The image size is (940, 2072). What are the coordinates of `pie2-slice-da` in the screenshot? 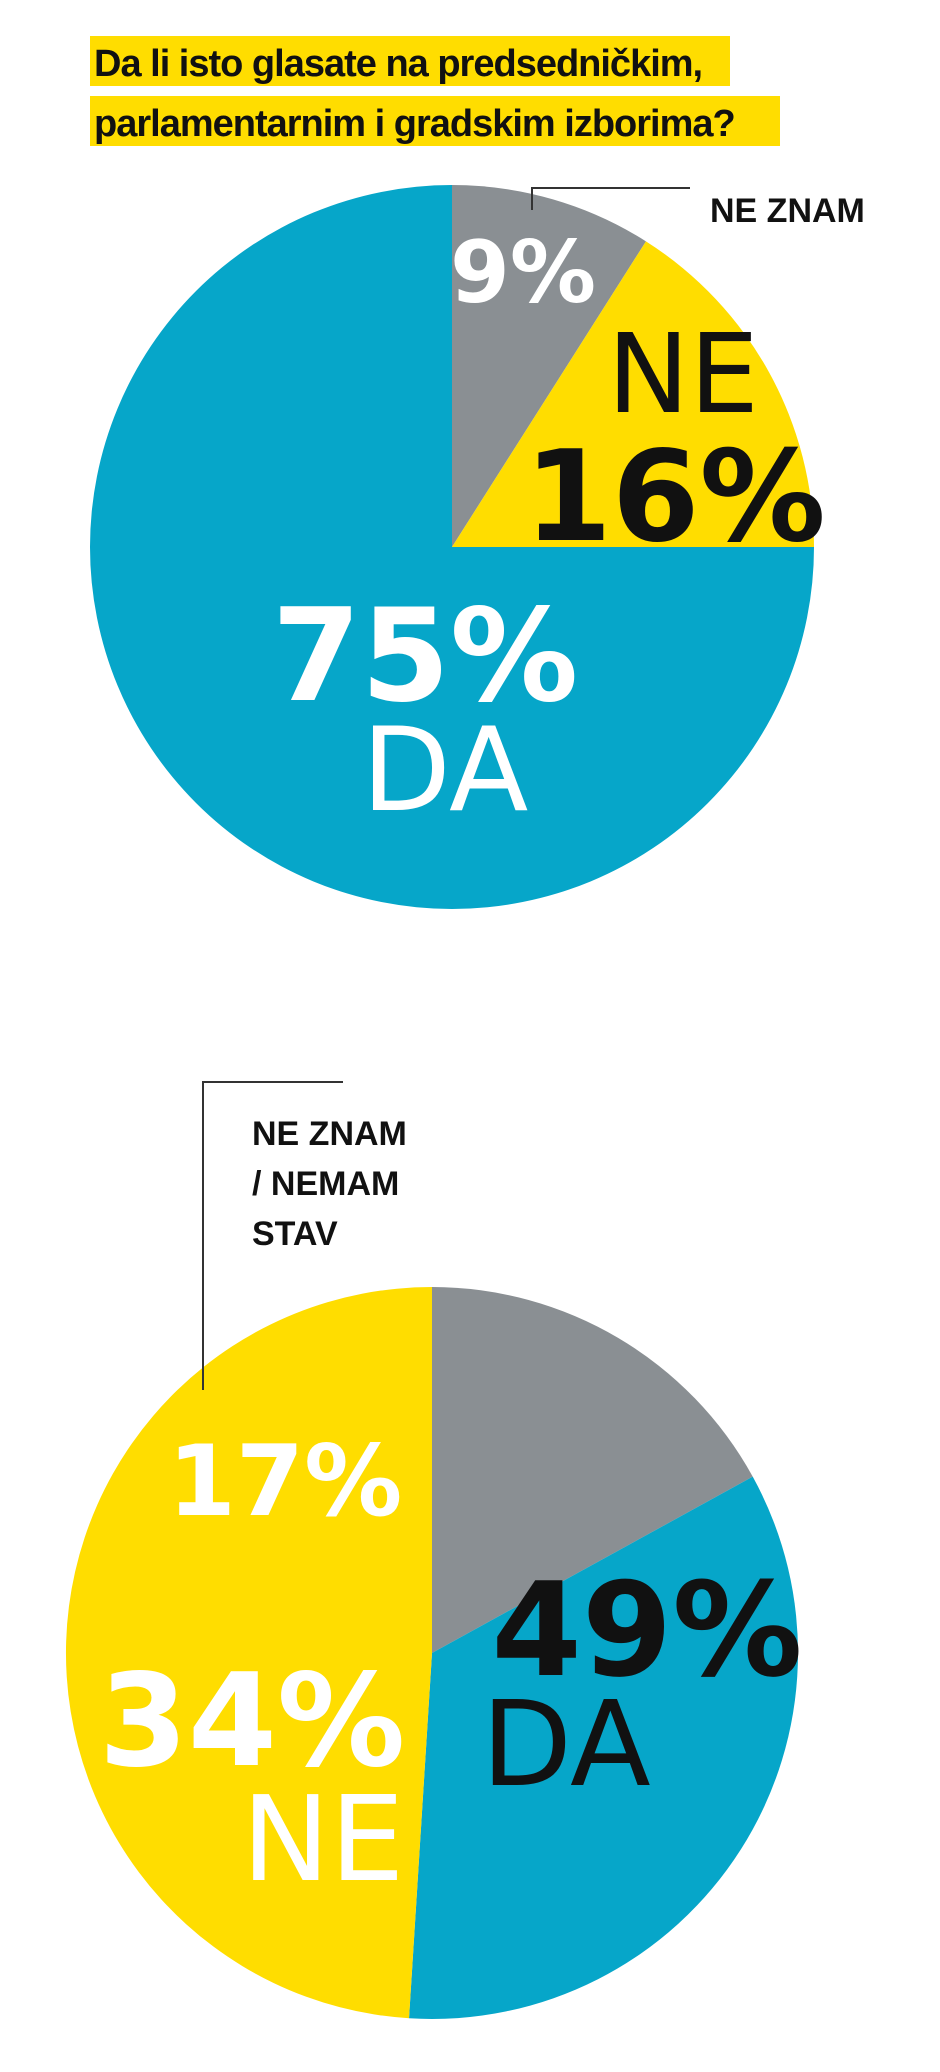 It's located at (249, 1652).